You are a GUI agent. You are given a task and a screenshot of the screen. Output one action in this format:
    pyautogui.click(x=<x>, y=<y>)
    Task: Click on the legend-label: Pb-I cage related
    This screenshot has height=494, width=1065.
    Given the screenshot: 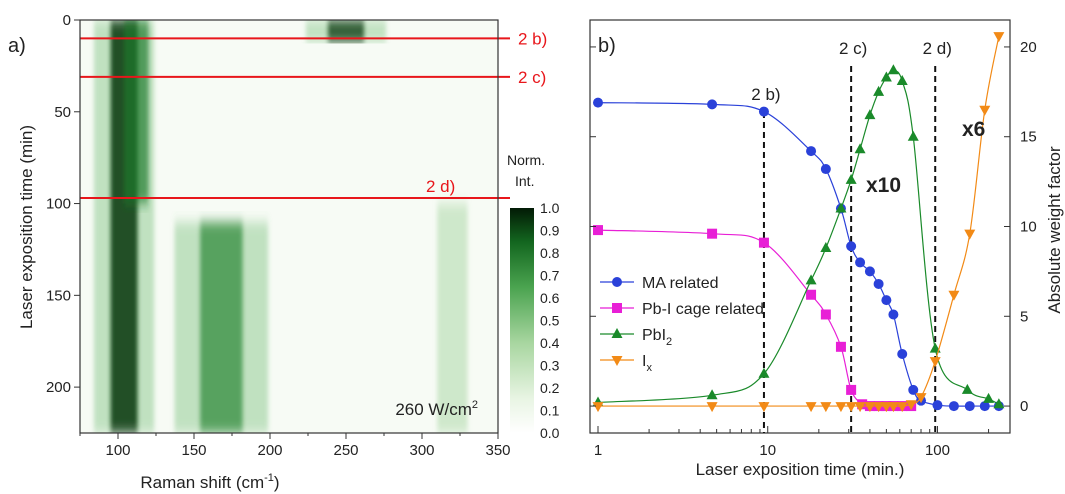 What is the action you would take?
    pyautogui.click(x=703, y=309)
    